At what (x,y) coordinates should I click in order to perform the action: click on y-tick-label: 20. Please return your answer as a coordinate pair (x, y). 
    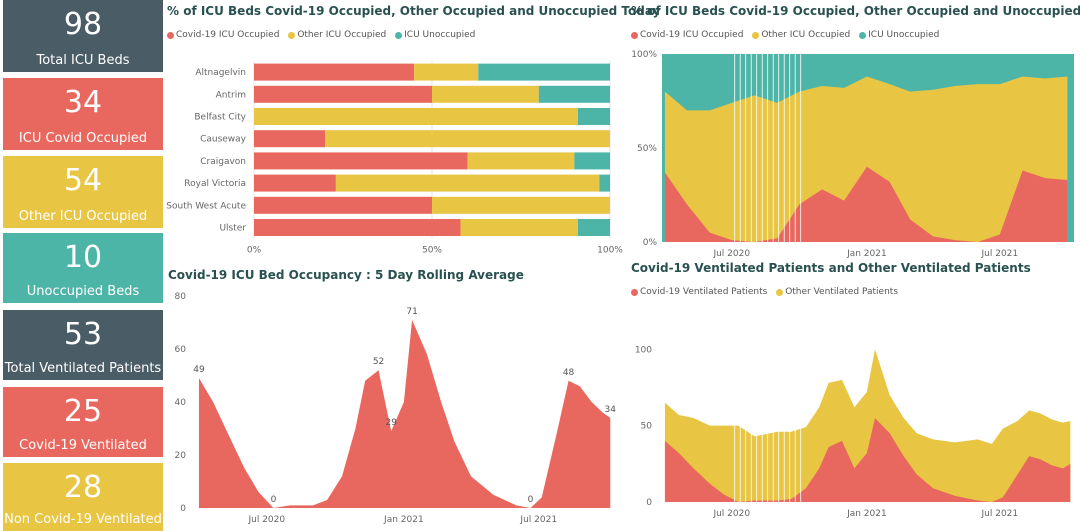
    Looking at the image, I should click on (181, 456).